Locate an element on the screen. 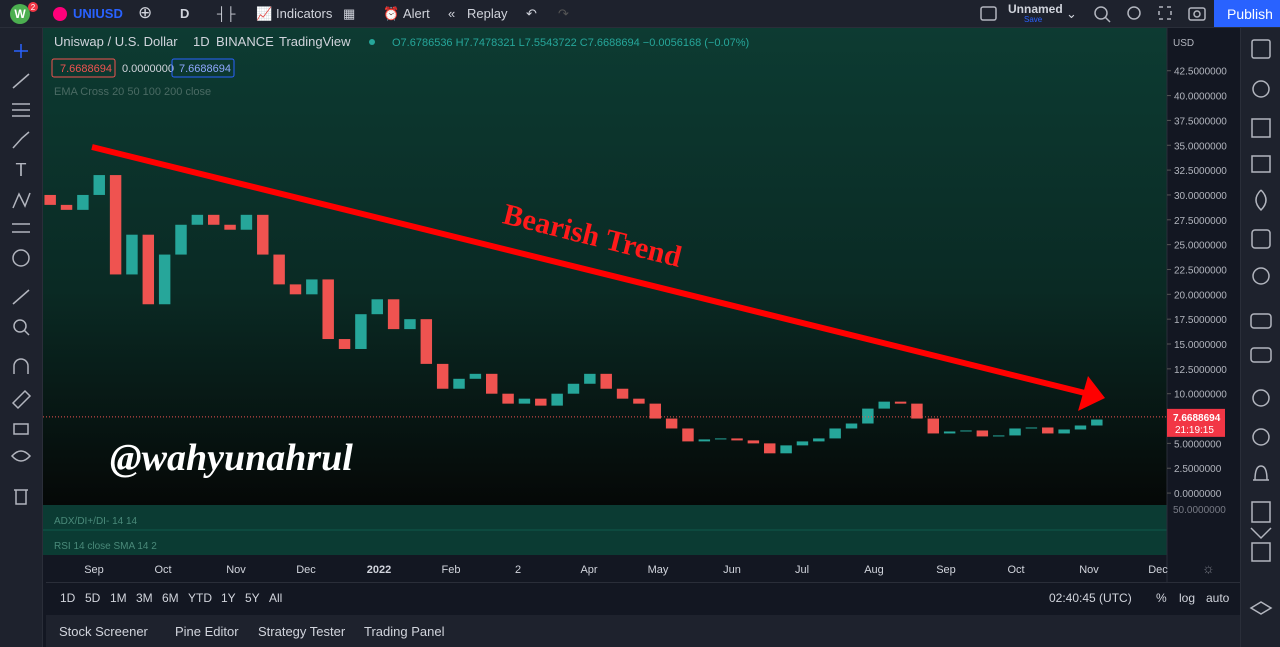  bottom-tab: Trading Panel is located at coordinates (404, 631).